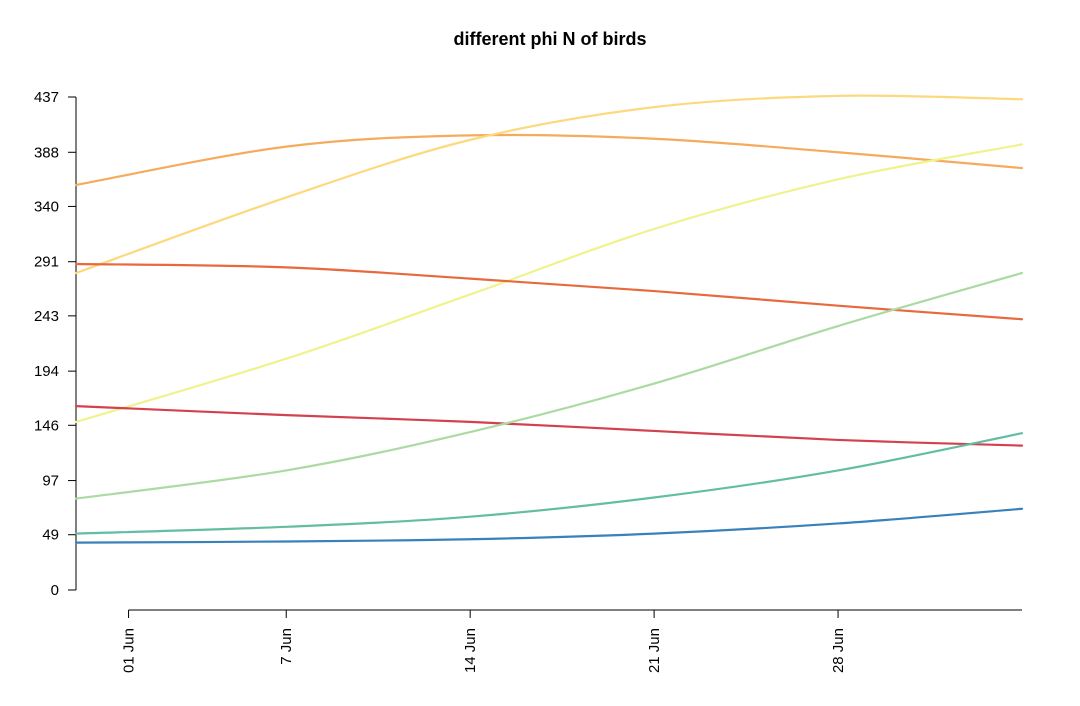  I want to click on chart-title: different phi N of birds, so click(550, 39).